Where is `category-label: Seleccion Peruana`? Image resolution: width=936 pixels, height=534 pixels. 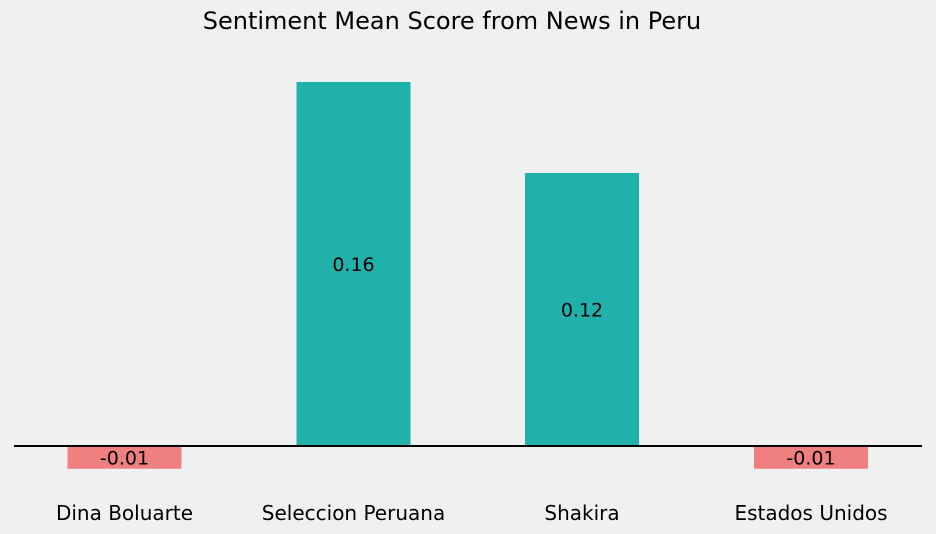 category-label: Seleccion Peruana is located at coordinates (353, 513).